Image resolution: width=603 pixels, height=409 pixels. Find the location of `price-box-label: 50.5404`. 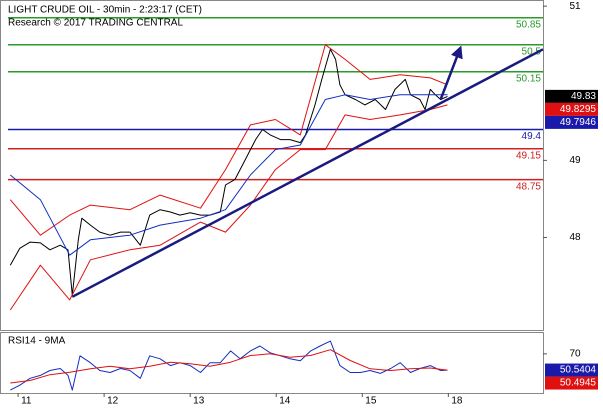

price-box-label: 50.5404 is located at coordinates (578, 370).